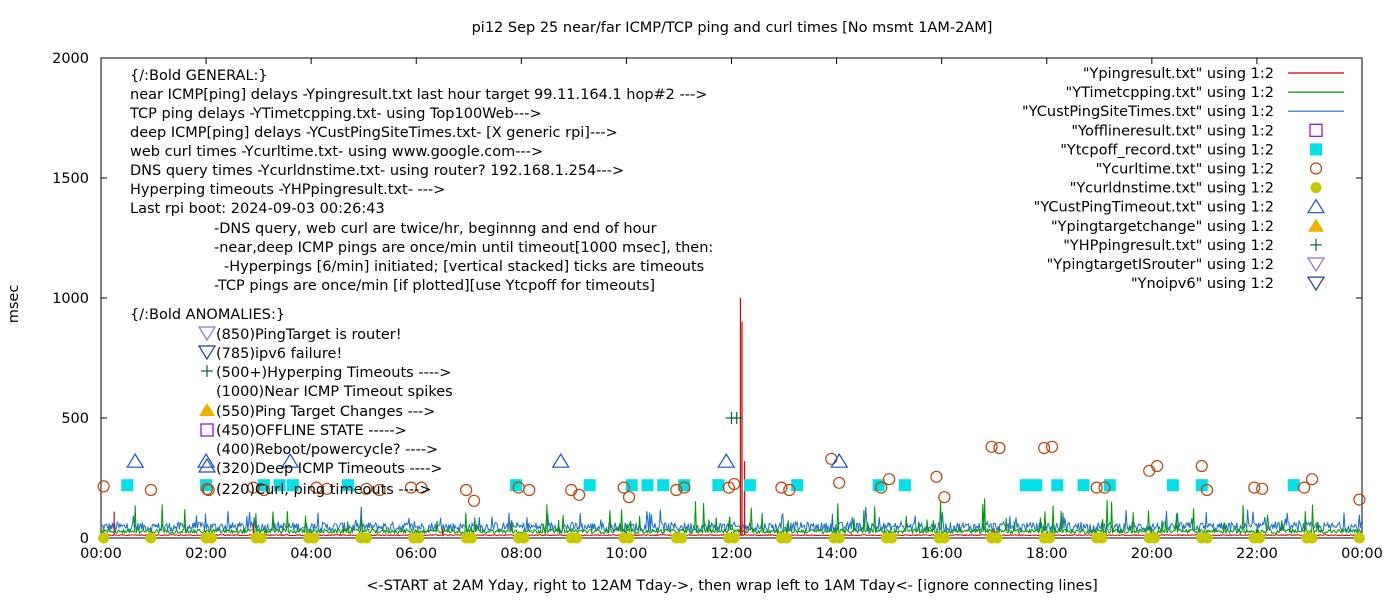  I want to click on annotation-text: (500+)Hyperping Timeouts ---->, so click(333, 373).